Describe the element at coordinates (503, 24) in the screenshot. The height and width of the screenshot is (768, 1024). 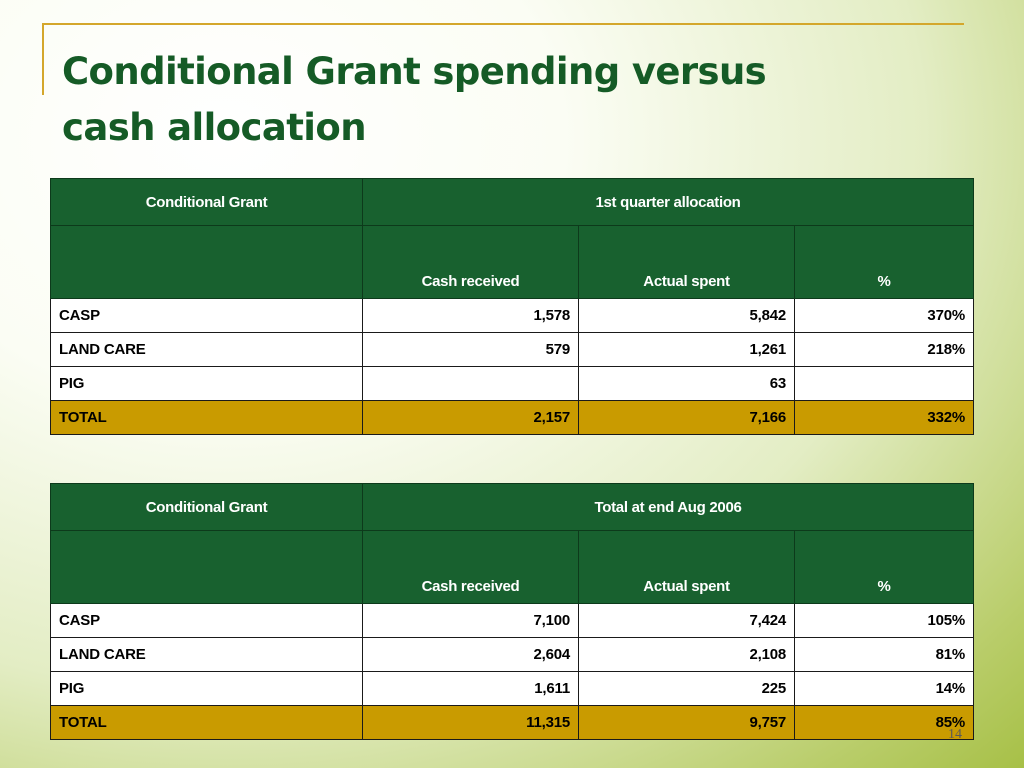
I see `frame-top-line` at that location.